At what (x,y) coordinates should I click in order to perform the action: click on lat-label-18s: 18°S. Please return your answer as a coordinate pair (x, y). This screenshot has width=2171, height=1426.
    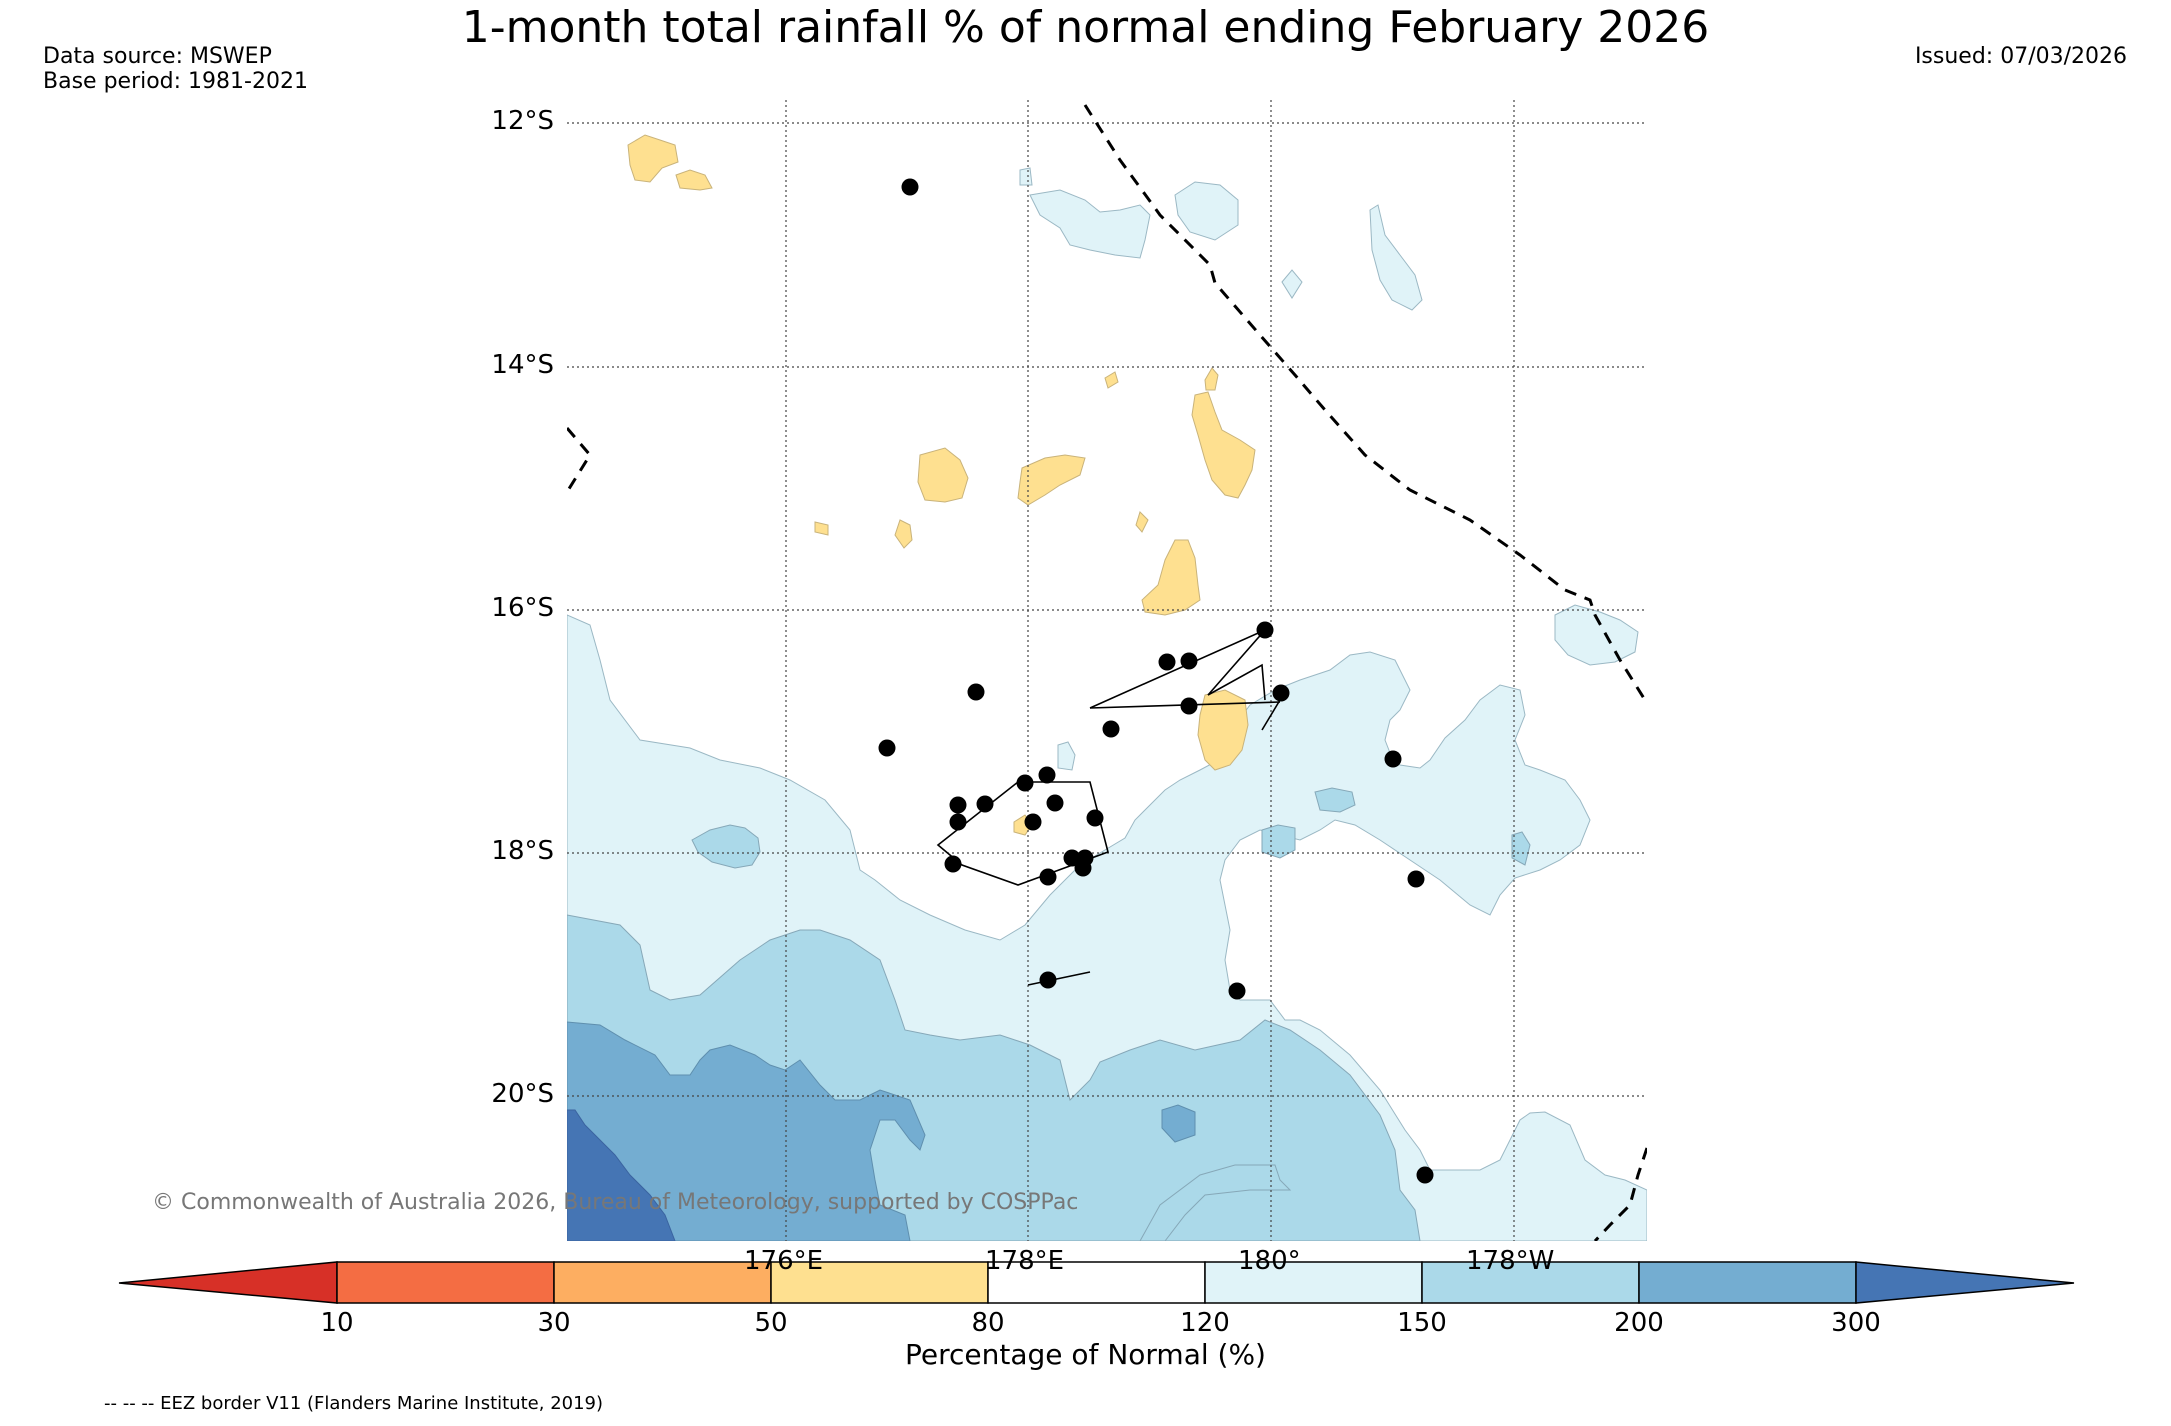
    Looking at the image, I should click on (522, 851).